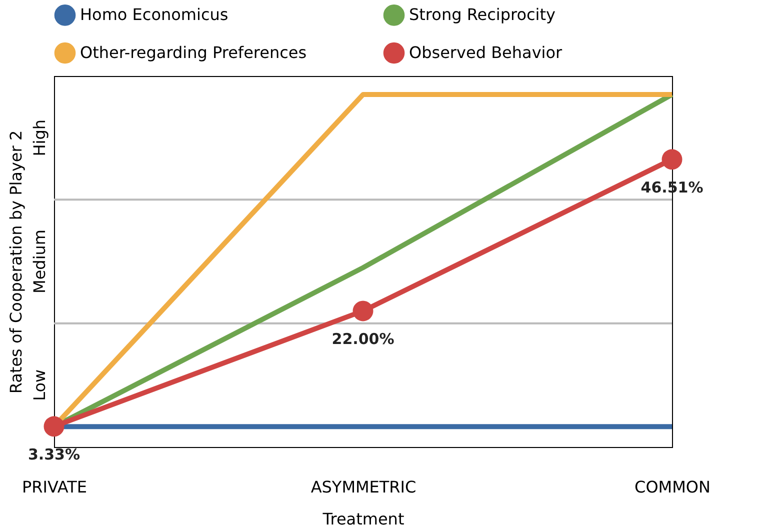  What do you see at coordinates (54, 487) in the screenshot?
I see `x-tick-label: PRIVATE` at bounding box center [54, 487].